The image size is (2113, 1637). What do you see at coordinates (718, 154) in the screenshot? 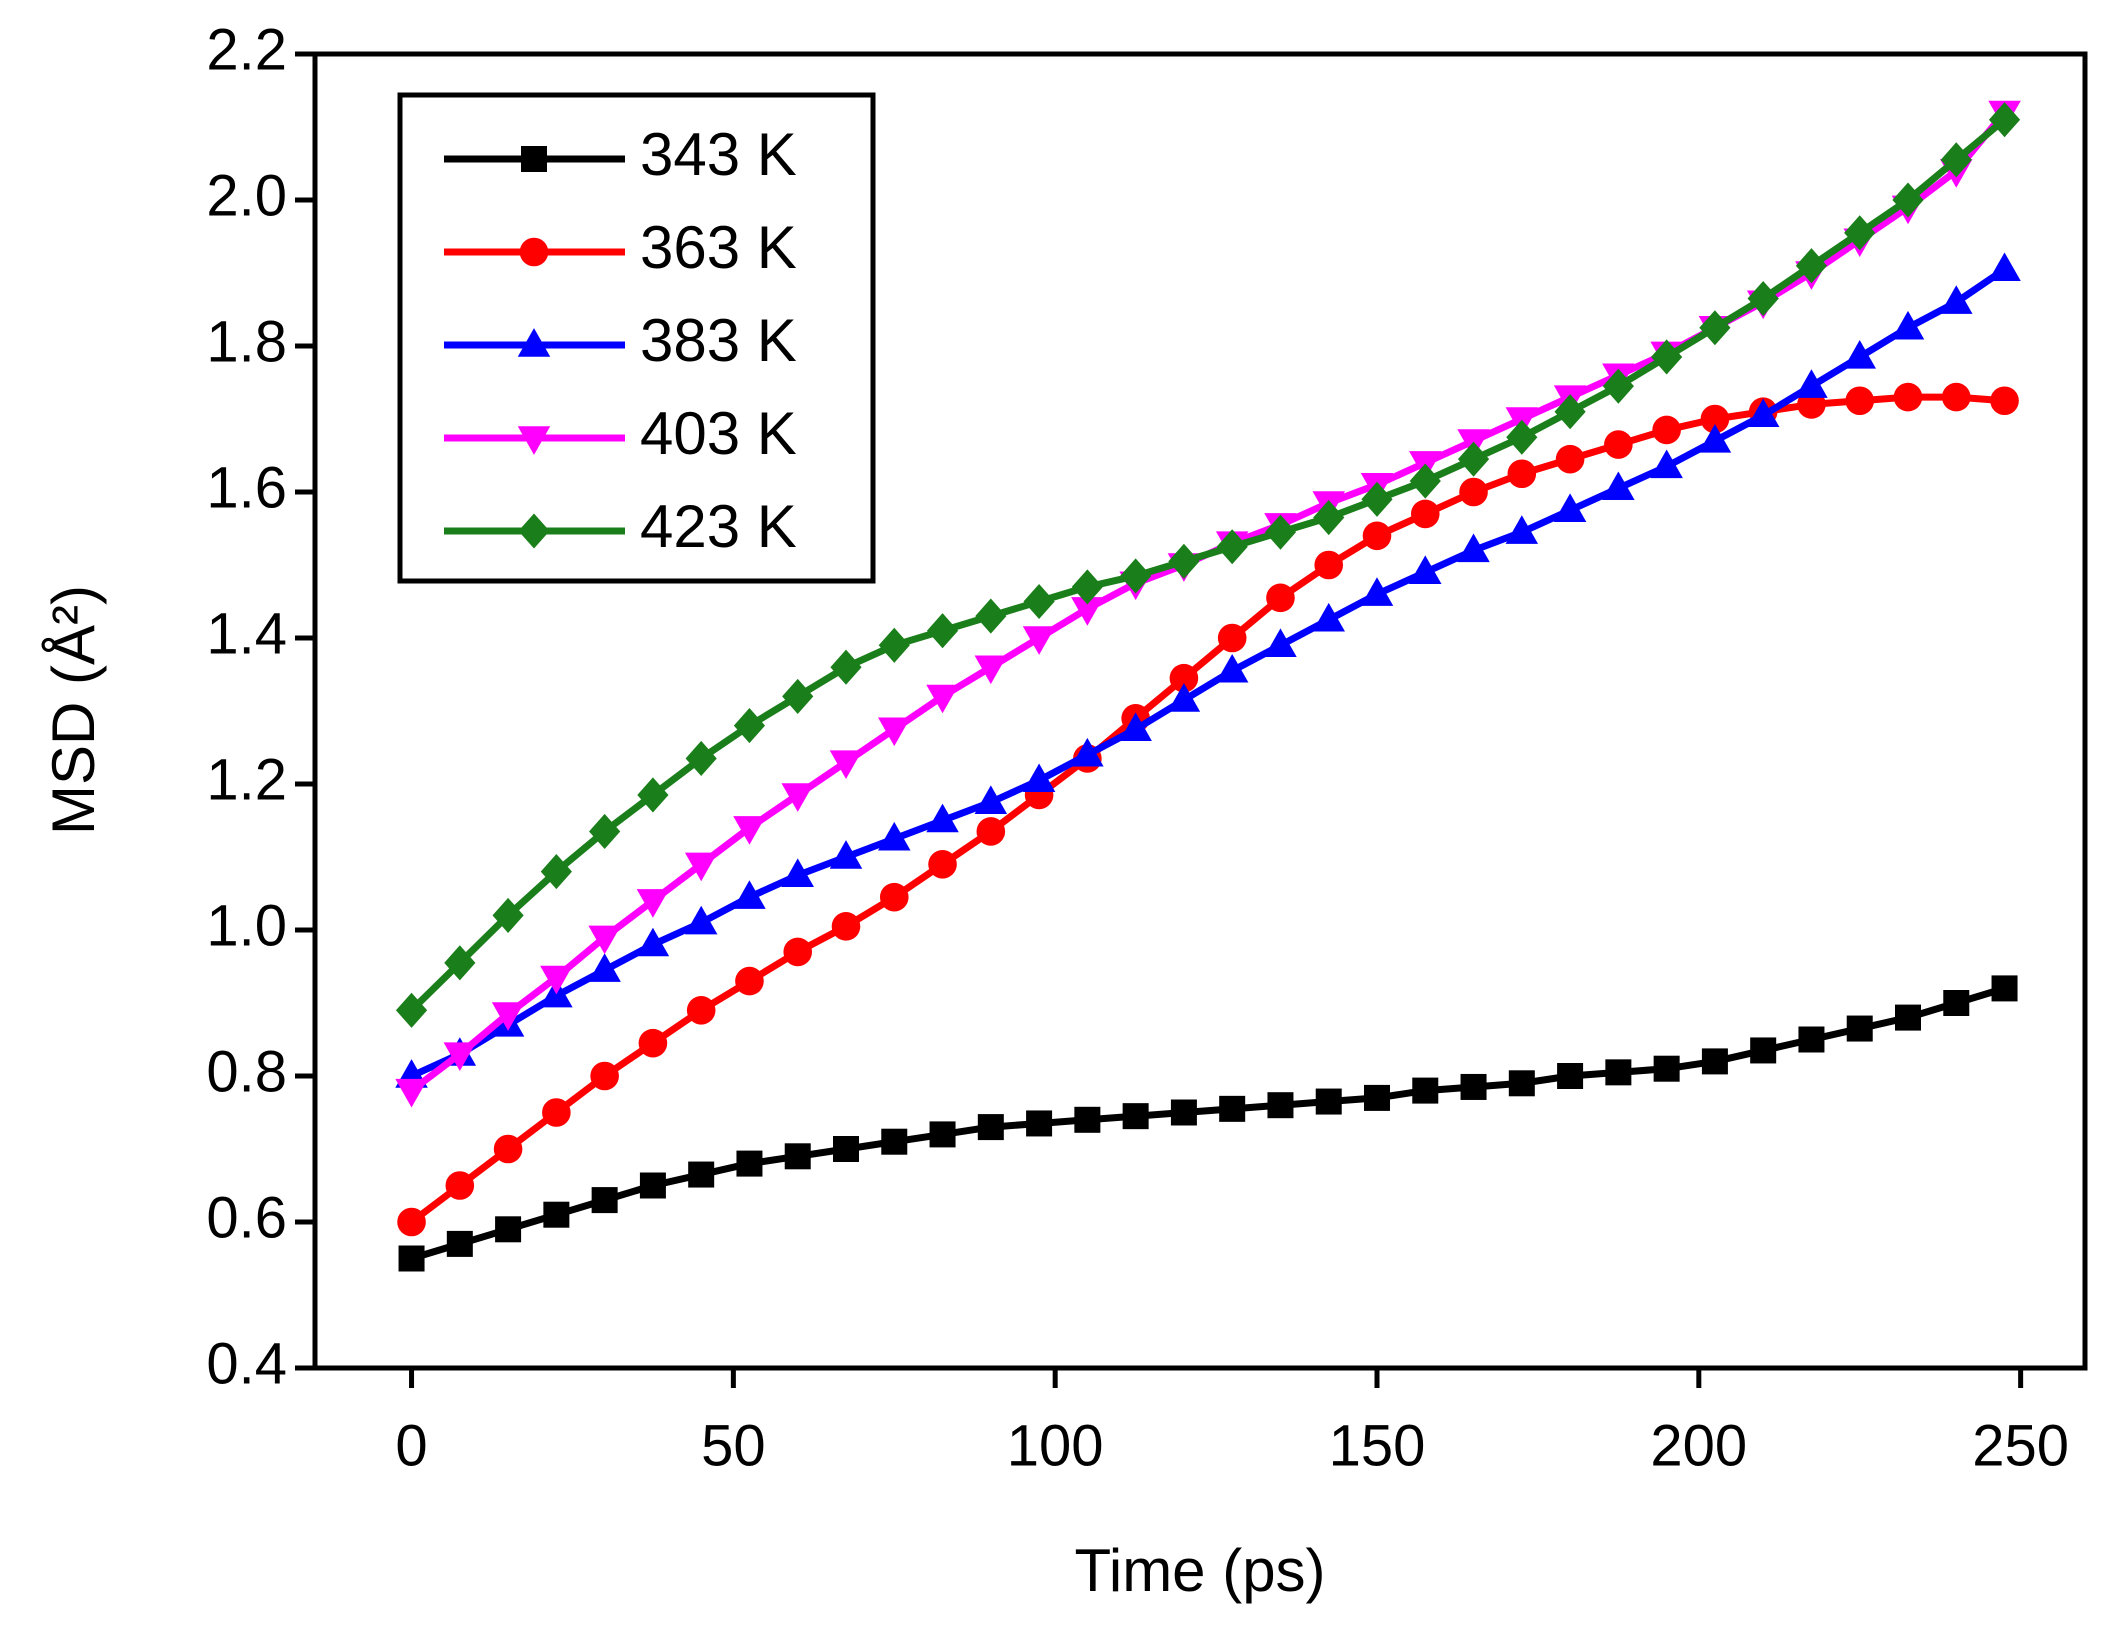
I see `legend-label: 343 K` at bounding box center [718, 154].